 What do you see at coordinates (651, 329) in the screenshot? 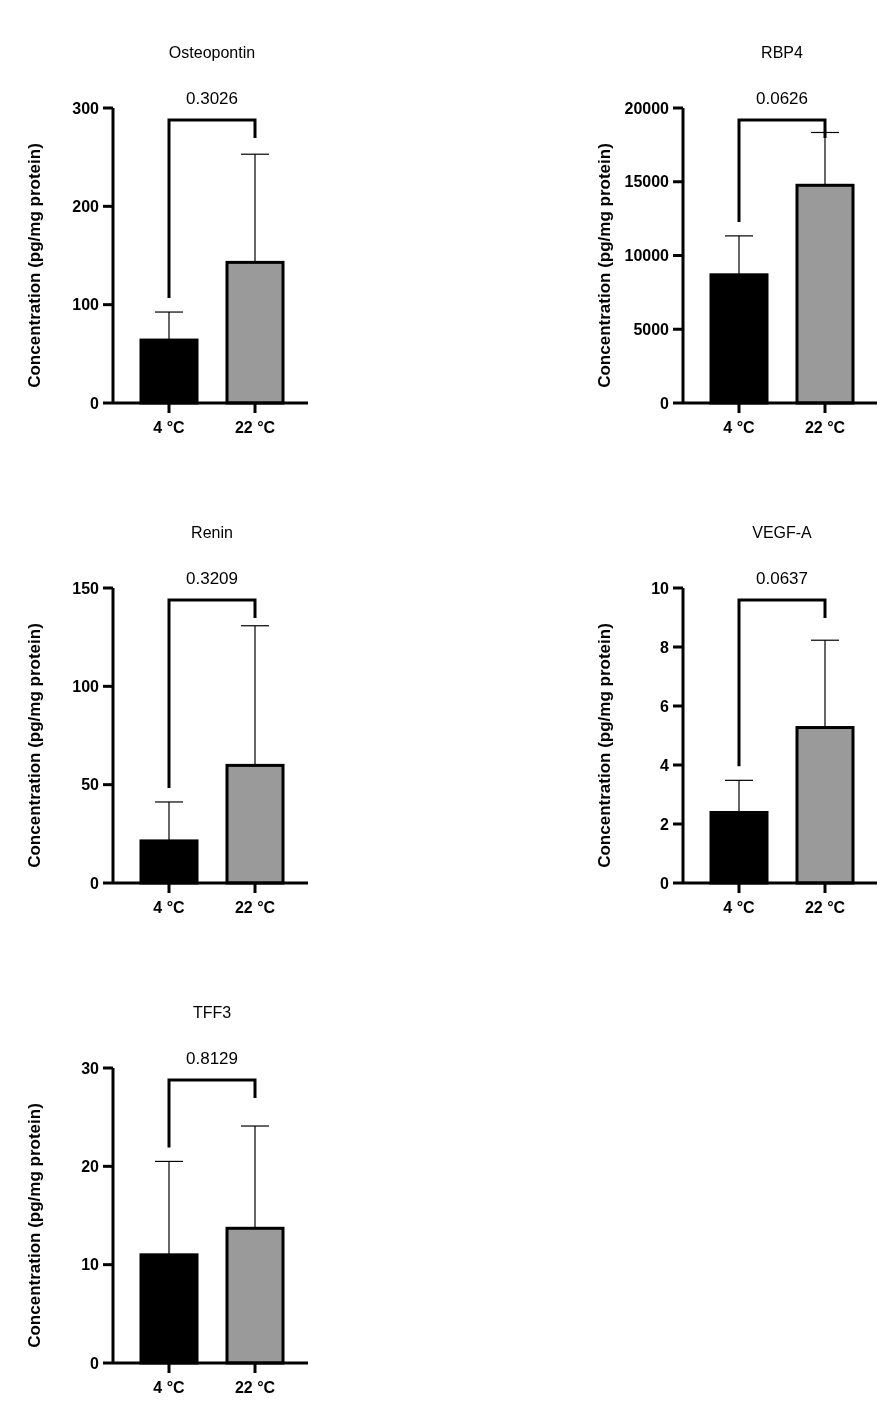
I see `y-tick-label: 5000` at bounding box center [651, 329].